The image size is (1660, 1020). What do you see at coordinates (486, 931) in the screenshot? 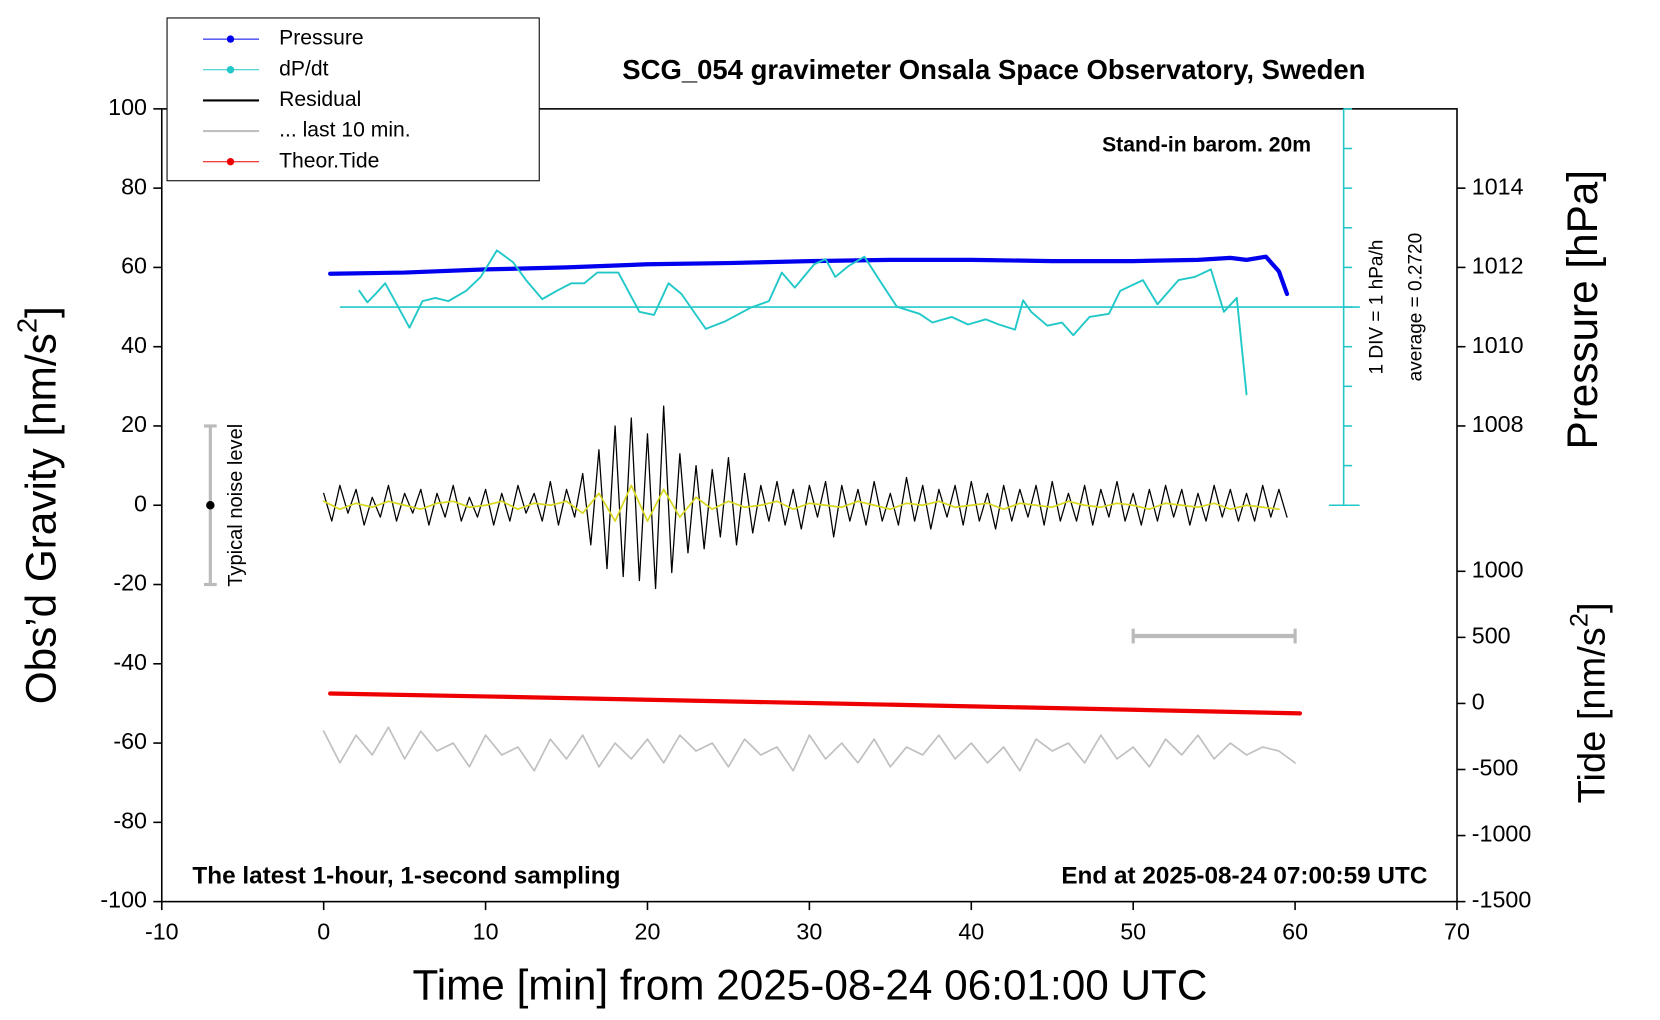
I see `x-tick-label: 10` at bounding box center [486, 931].